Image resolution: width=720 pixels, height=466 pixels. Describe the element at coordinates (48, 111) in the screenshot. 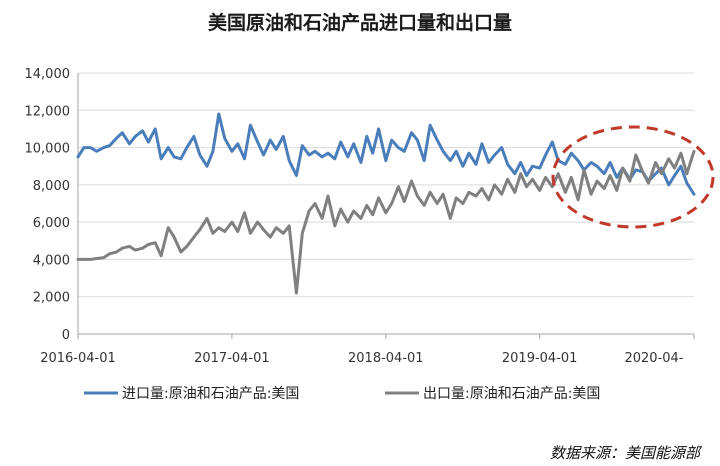

I see `y-tick-label: 12,000` at that location.